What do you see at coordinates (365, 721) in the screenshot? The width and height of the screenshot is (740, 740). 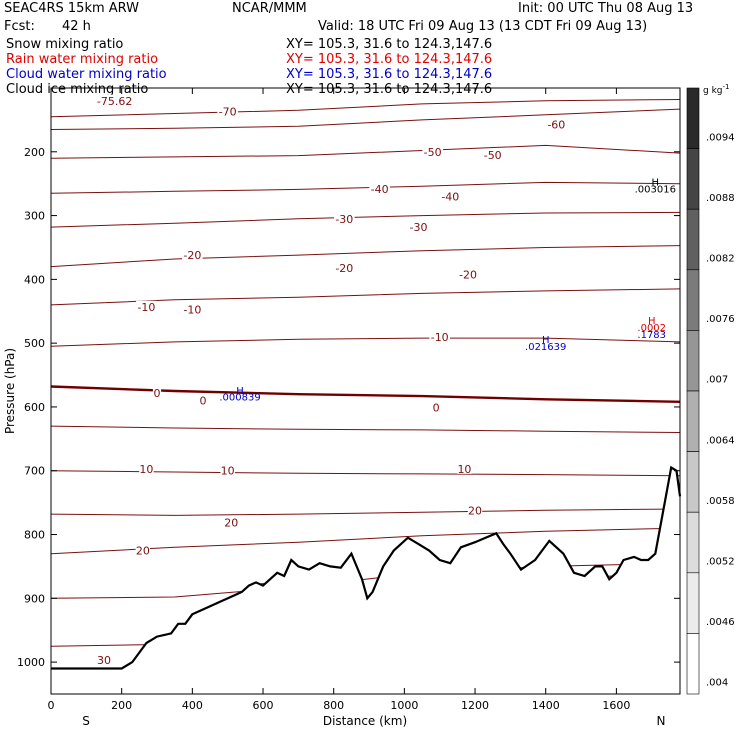 I see `x-axis-label: Distance (km)` at bounding box center [365, 721].